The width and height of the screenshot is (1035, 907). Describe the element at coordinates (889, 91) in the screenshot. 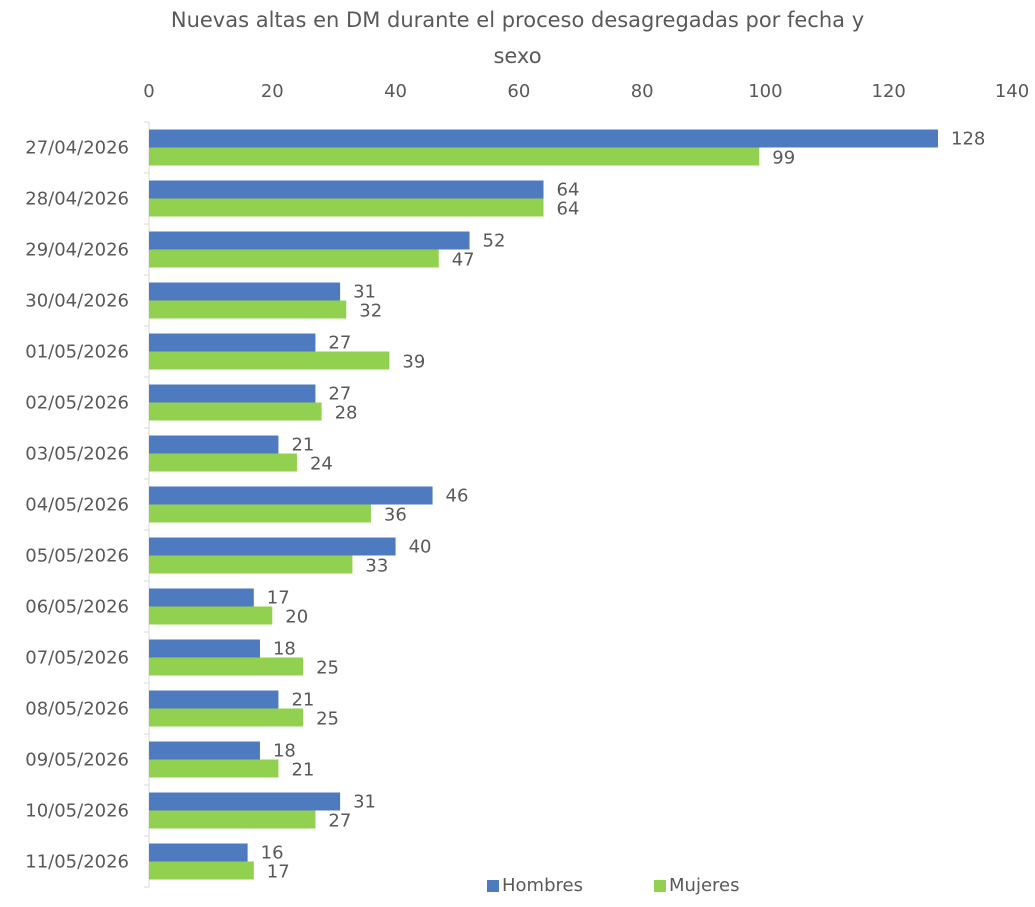

I see `x-tick-label: 120` at that location.